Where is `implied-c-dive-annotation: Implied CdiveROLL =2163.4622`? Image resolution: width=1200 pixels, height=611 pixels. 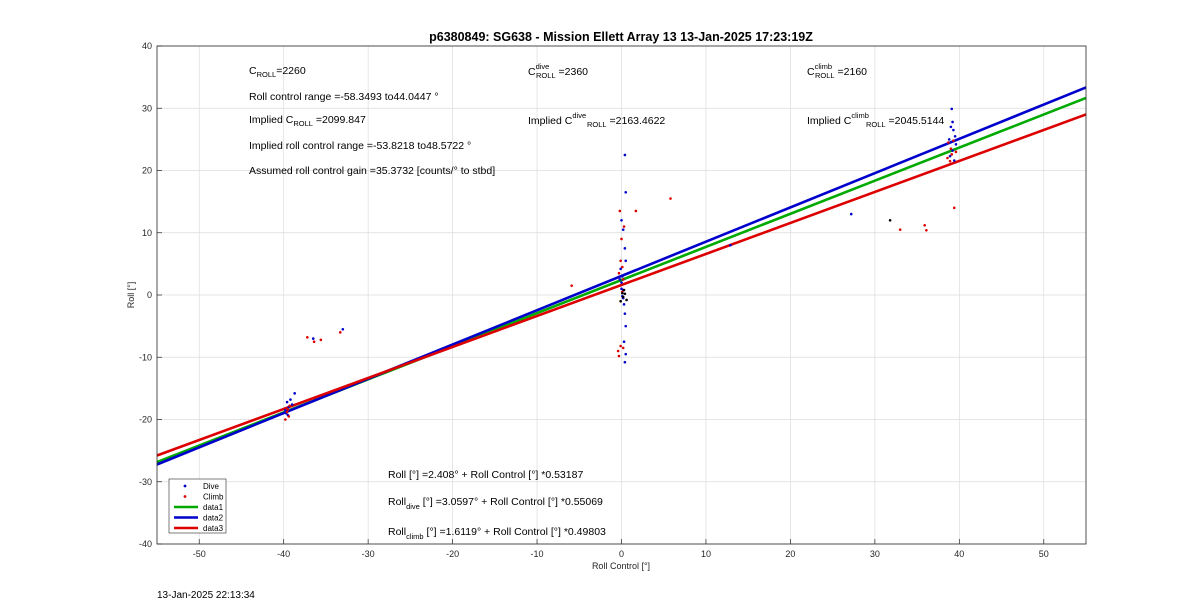 implied-c-dive-annotation: Implied CdiveROLL =2163.4622 is located at coordinates (596, 120).